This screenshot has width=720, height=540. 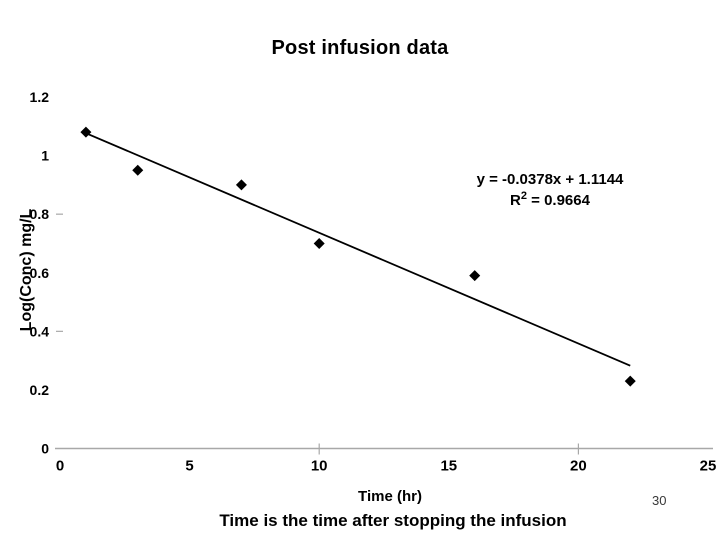 What do you see at coordinates (578, 466) in the screenshot?
I see `x-tick-label: 20` at bounding box center [578, 466].